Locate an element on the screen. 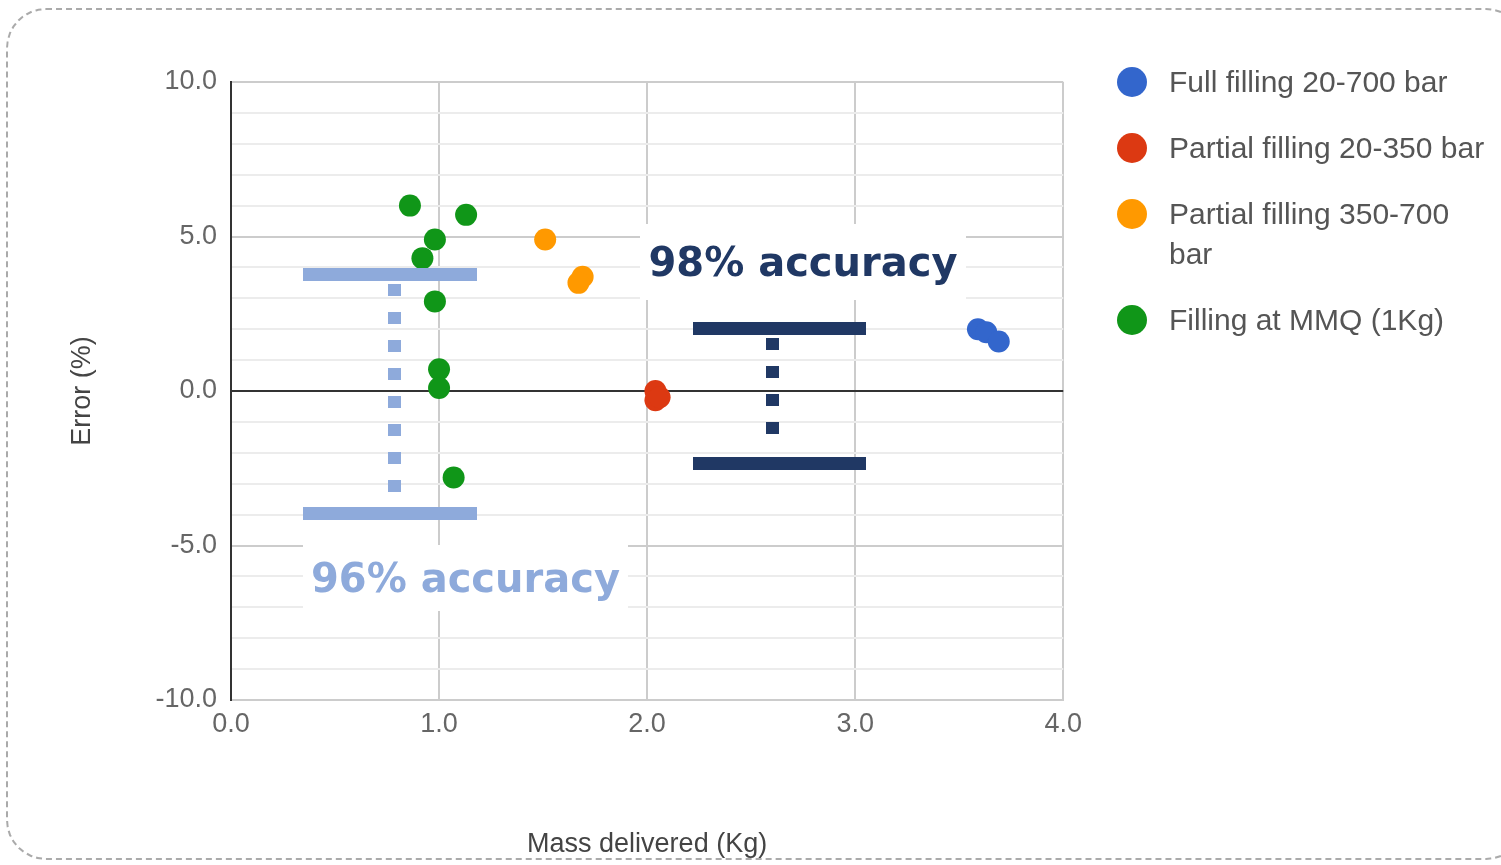  x-tick-label: 2.0 is located at coordinates (647, 722).